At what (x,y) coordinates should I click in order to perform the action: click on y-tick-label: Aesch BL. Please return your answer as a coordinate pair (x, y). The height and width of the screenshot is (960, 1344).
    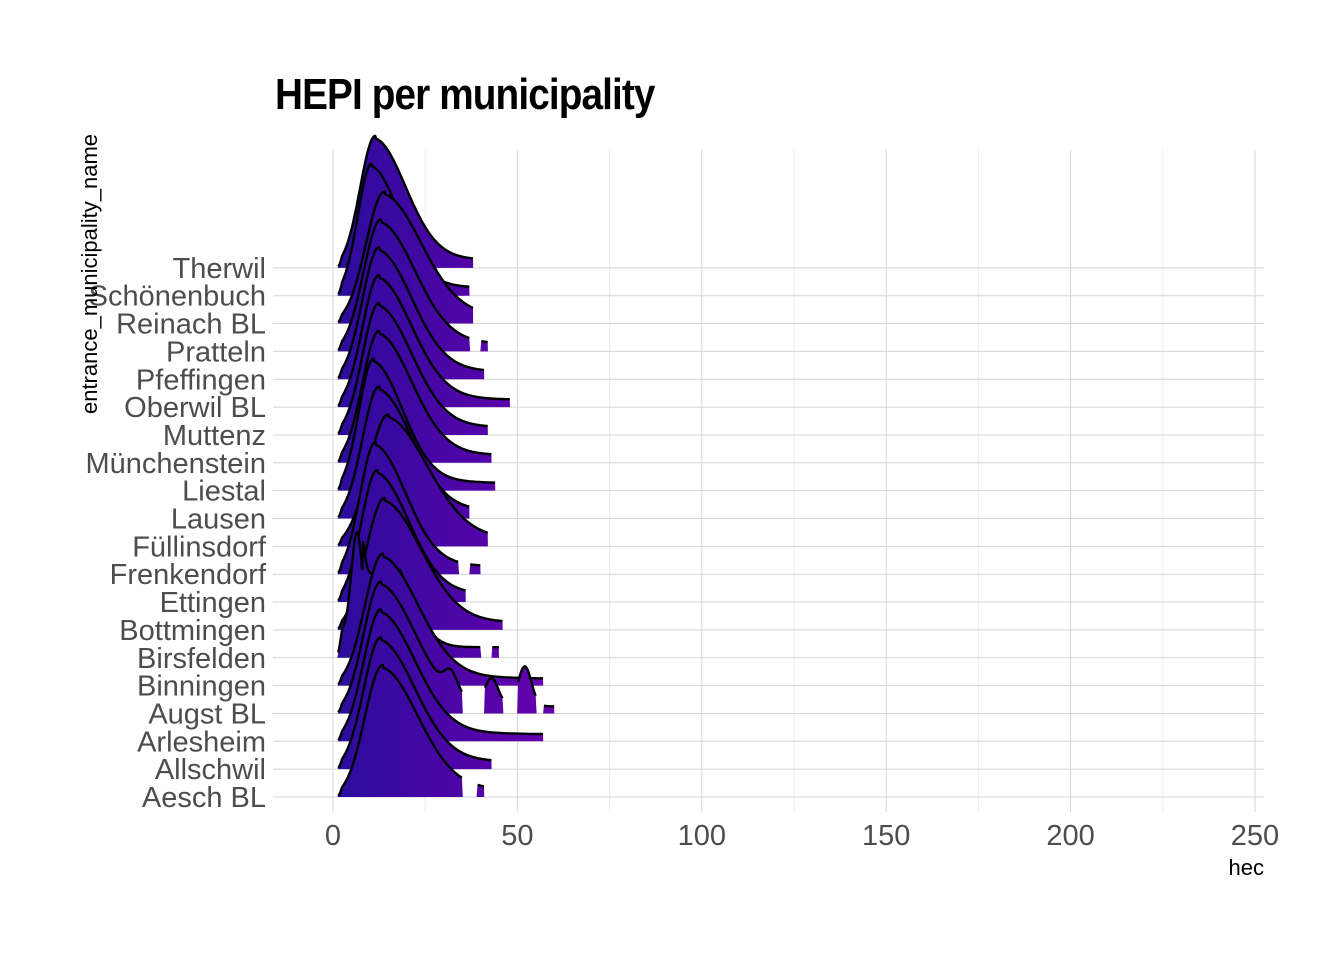
    Looking at the image, I should click on (204, 798).